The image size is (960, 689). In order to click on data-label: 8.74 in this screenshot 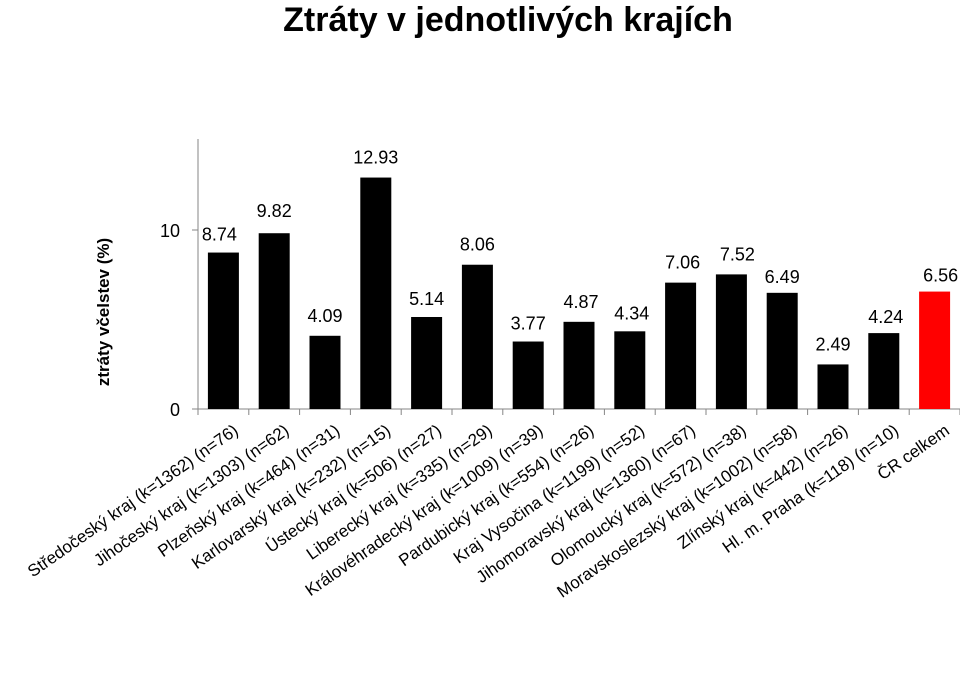, I will do `click(219, 235)`.